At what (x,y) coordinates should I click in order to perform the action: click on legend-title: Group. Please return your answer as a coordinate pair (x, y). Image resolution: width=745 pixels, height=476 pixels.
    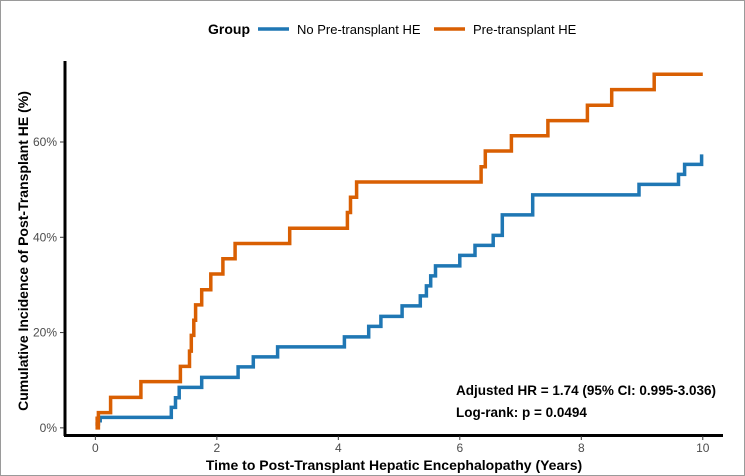
    Looking at the image, I should click on (229, 29).